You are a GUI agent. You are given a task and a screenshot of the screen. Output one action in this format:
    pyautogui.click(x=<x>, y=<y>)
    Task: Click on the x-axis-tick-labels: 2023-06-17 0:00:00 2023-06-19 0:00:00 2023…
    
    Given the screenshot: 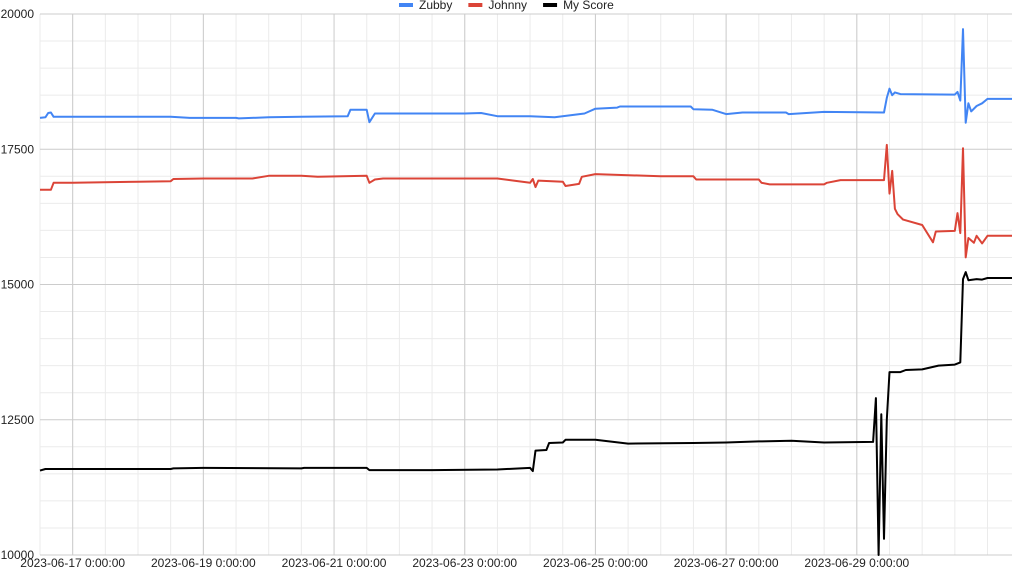 What is the action you would take?
    pyautogui.click(x=464, y=561)
    